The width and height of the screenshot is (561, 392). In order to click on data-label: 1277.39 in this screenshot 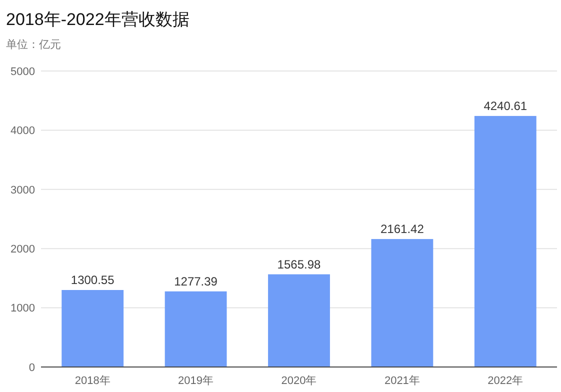, I will do `click(196, 281)`.